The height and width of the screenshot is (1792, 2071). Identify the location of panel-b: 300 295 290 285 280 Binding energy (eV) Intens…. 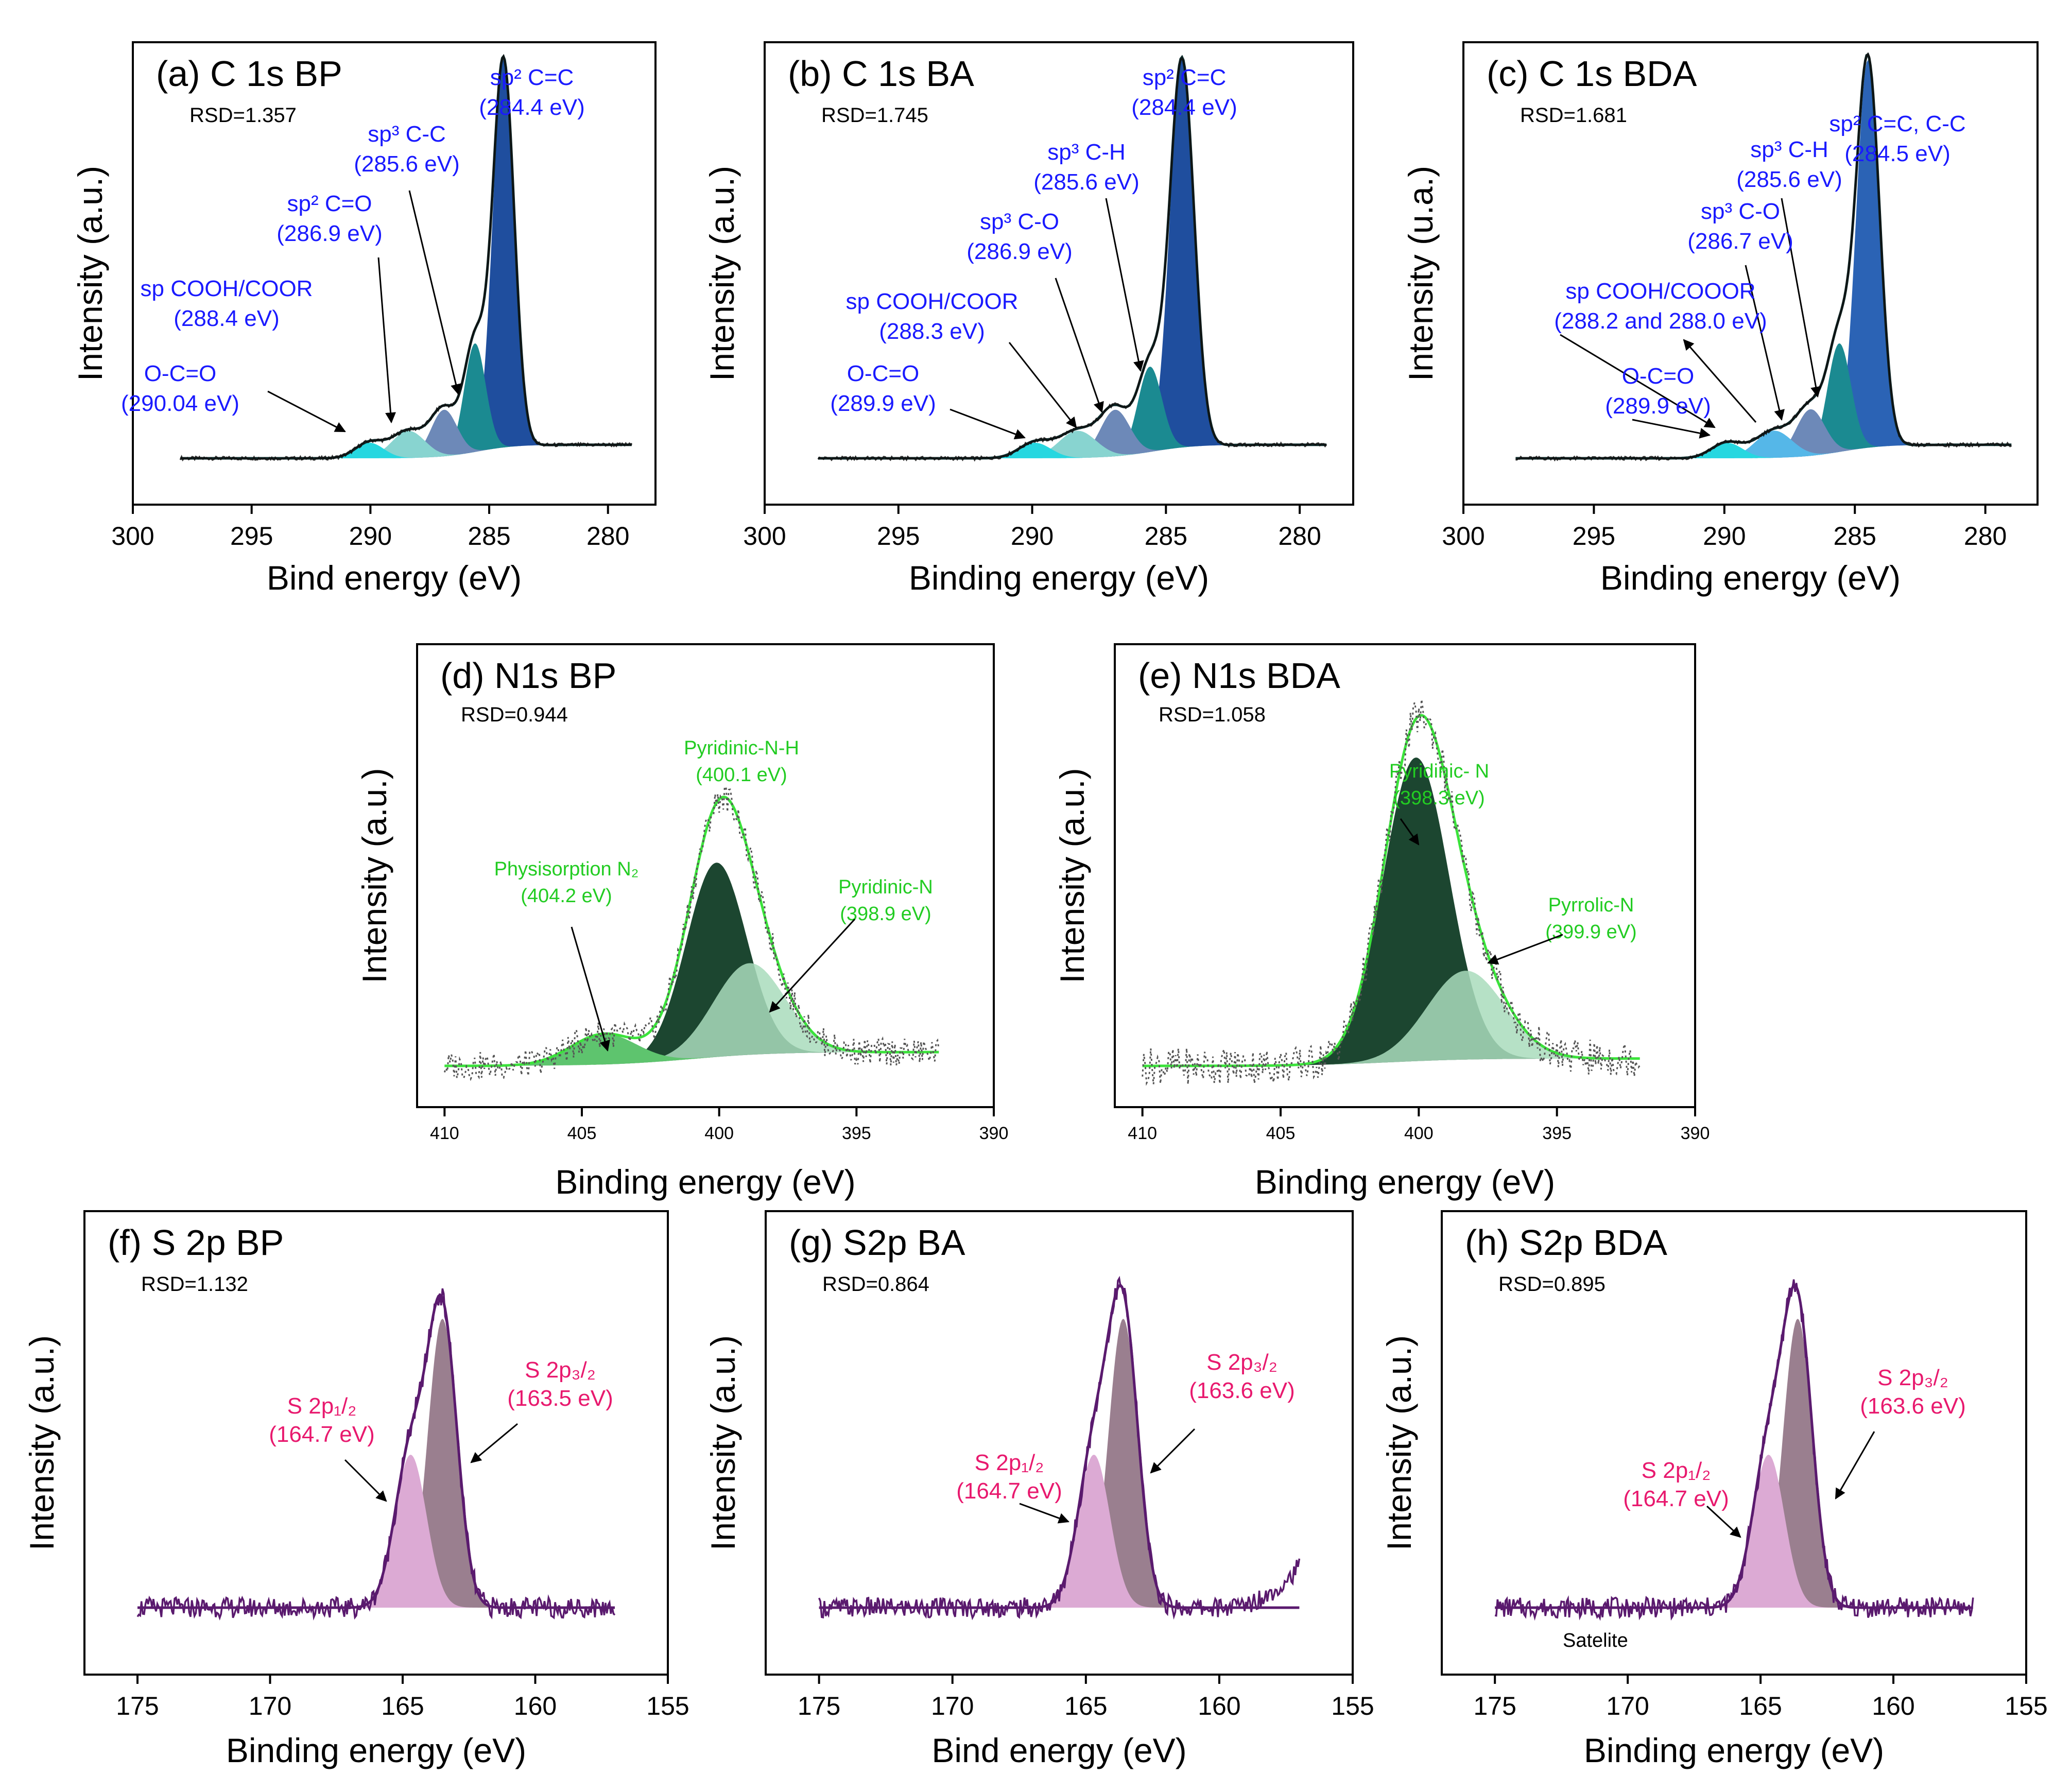
(1028, 319).